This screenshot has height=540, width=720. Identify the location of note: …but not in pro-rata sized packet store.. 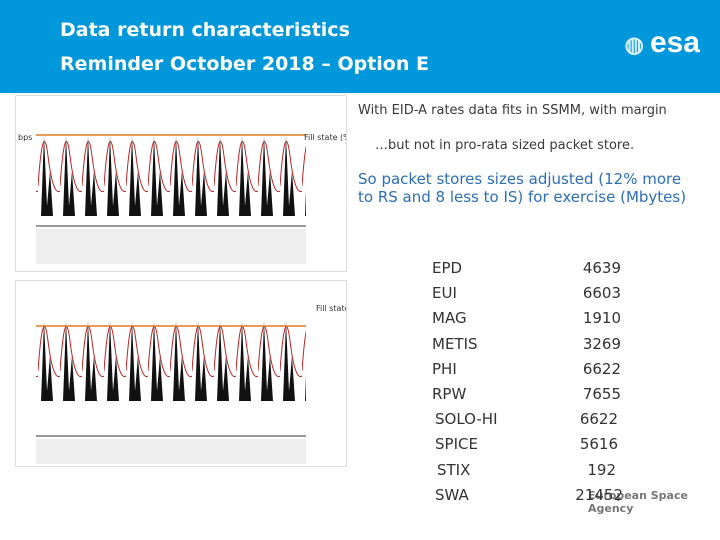
(505, 145).